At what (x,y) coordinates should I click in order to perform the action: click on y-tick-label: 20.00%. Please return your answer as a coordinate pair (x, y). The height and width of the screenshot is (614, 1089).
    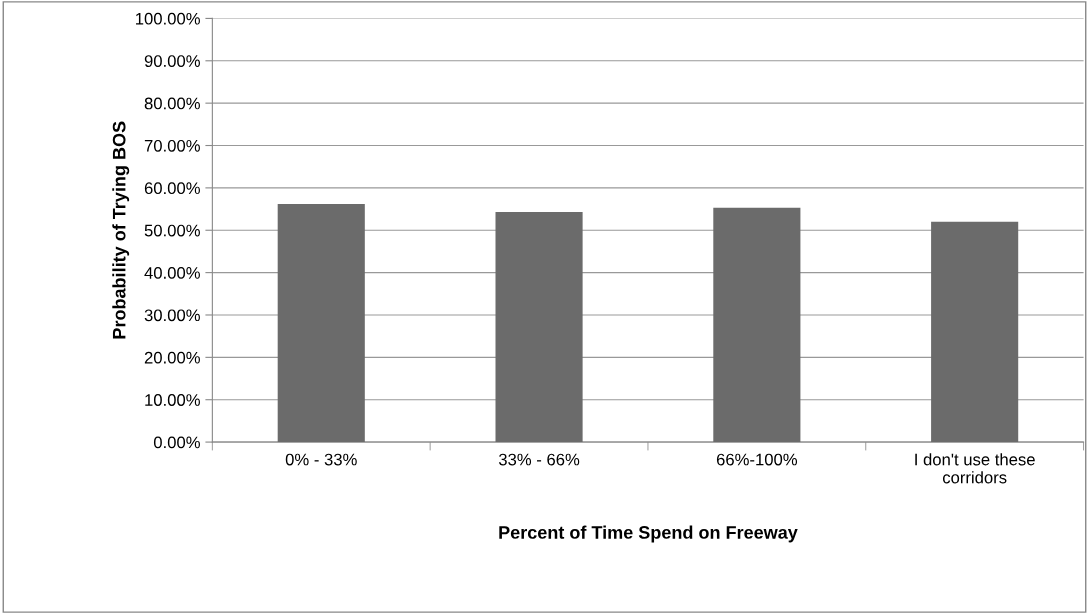
    Looking at the image, I should click on (172, 357).